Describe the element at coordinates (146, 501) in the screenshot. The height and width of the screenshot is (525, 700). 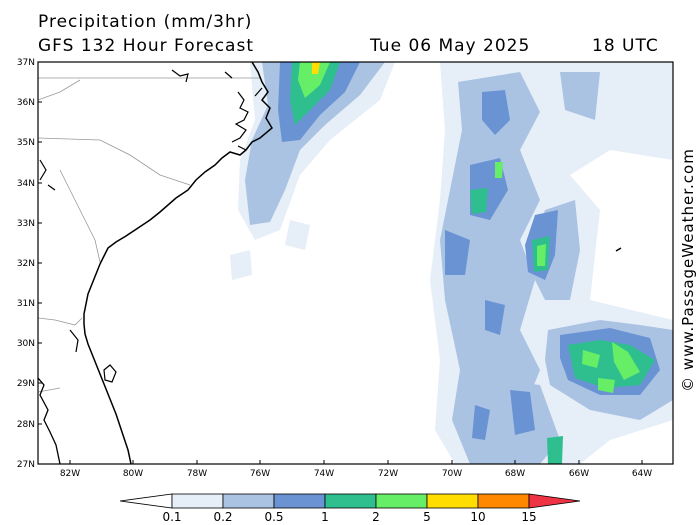
I see `colorbar-min-arrow` at that location.